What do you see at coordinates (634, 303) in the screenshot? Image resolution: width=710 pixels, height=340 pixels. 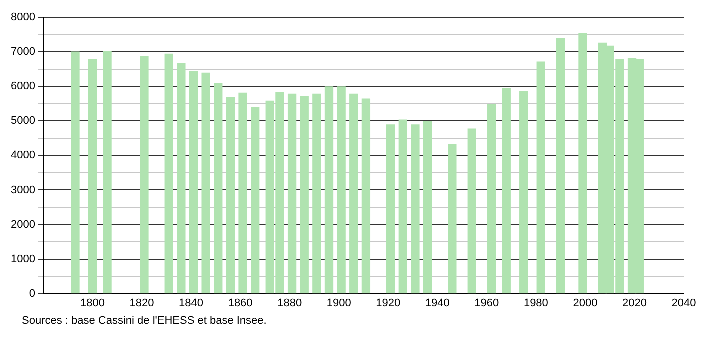 I see `x-tick-label: 2020` at bounding box center [634, 303].